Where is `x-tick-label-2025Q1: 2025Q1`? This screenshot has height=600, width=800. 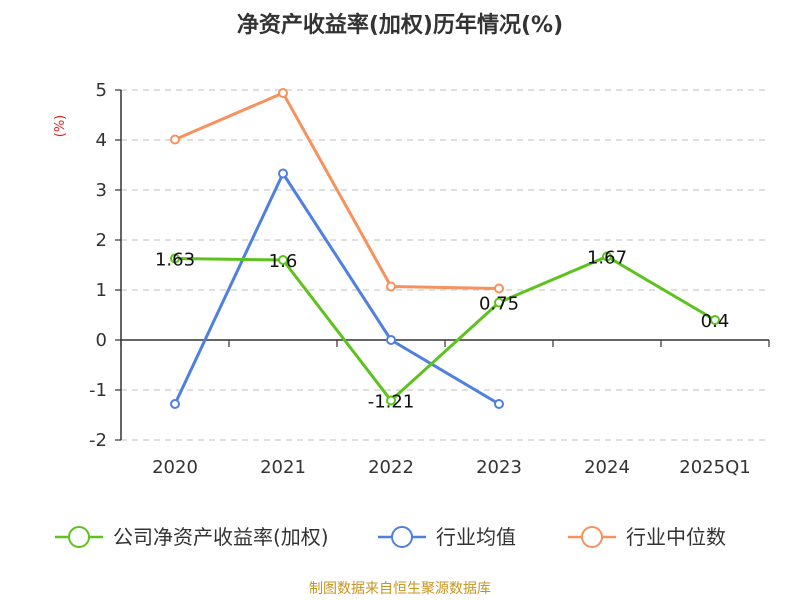
x-tick-label-2025Q1: 2025Q1 is located at coordinates (714, 467).